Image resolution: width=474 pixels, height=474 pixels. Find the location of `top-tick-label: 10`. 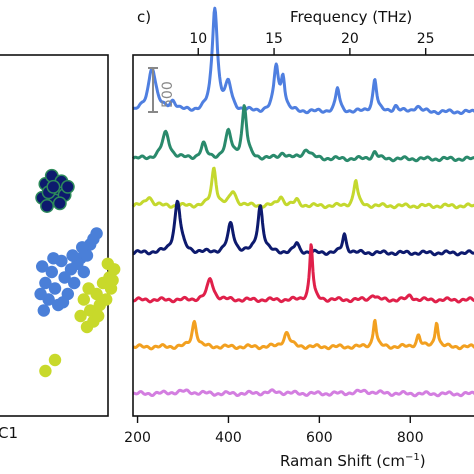

top-tick-label: 10 is located at coordinates (198, 39).